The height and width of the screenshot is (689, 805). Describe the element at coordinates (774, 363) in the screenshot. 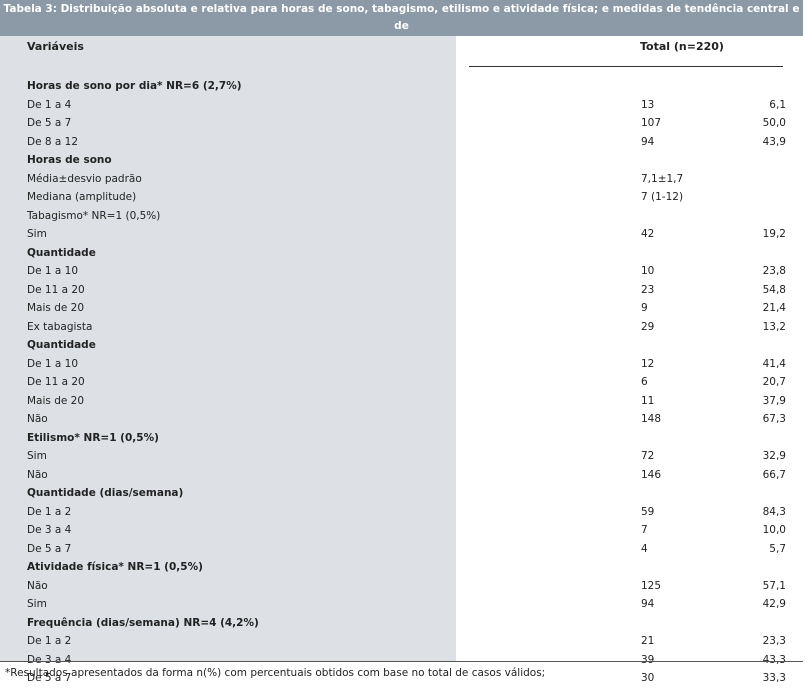

I see `row-percent: 41,4` at that location.